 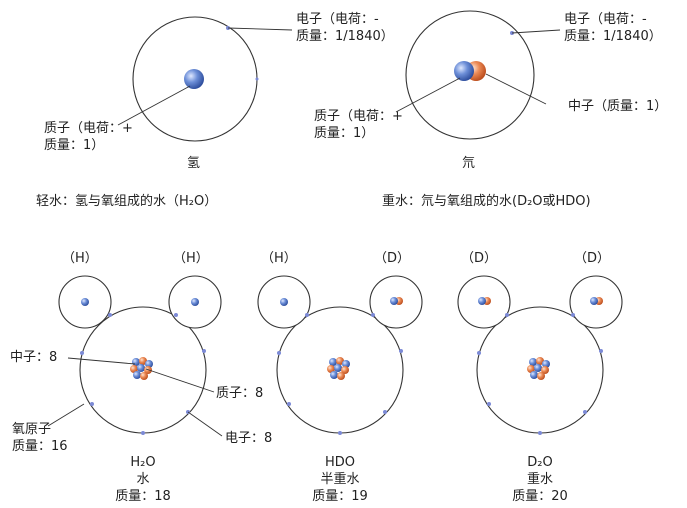 I want to click on oxygen-proton-label: 质子：8, so click(x=240, y=393).